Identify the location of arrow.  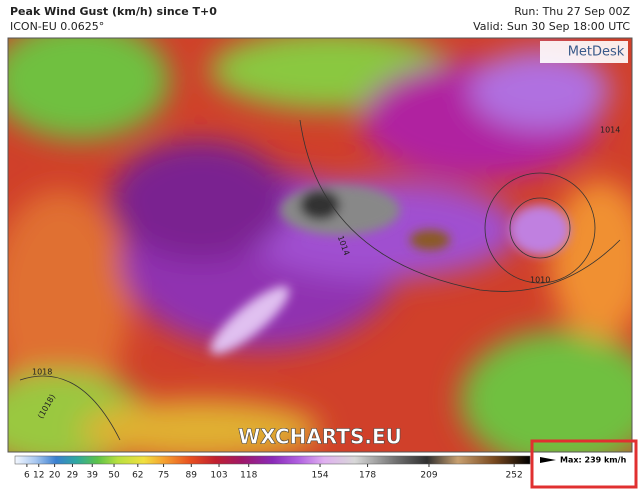
(548, 460).